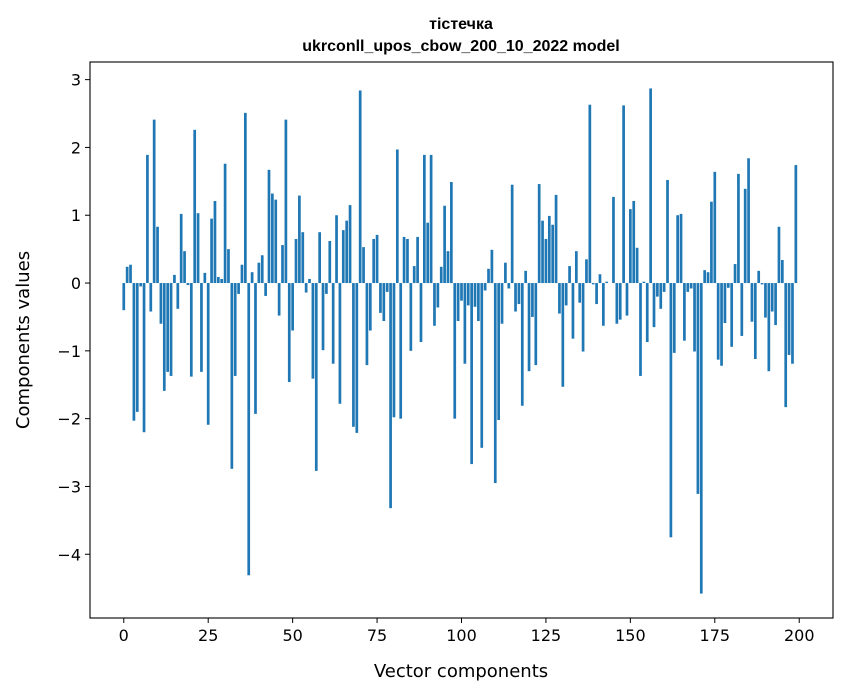 The image size is (847, 696). What do you see at coordinates (76, 147) in the screenshot?
I see `y-tick-label: 2` at bounding box center [76, 147].